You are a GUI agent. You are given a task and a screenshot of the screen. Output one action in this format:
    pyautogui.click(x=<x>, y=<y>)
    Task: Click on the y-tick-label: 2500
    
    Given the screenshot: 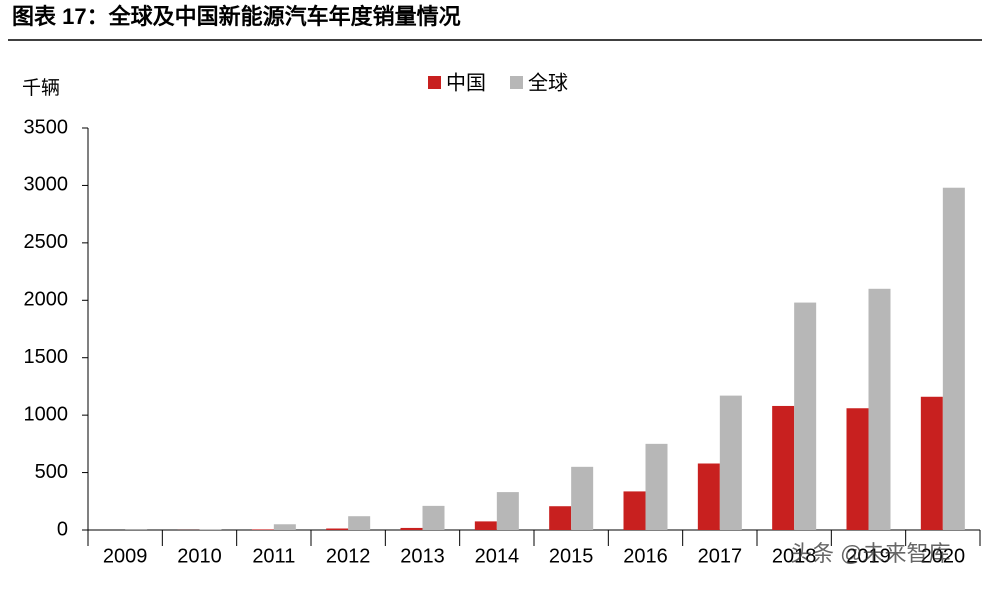 What is the action you would take?
    pyautogui.click(x=46, y=242)
    